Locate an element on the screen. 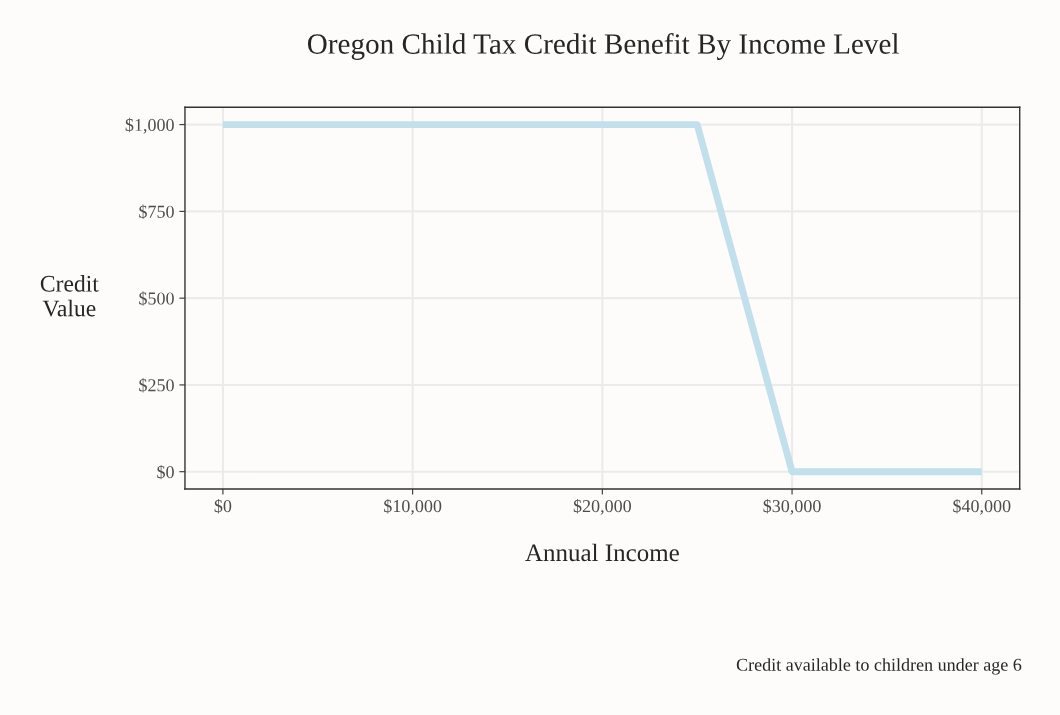 This screenshot has height=715, width=1060. x-tick-label: $40,000 is located at coordinates (982, 506).